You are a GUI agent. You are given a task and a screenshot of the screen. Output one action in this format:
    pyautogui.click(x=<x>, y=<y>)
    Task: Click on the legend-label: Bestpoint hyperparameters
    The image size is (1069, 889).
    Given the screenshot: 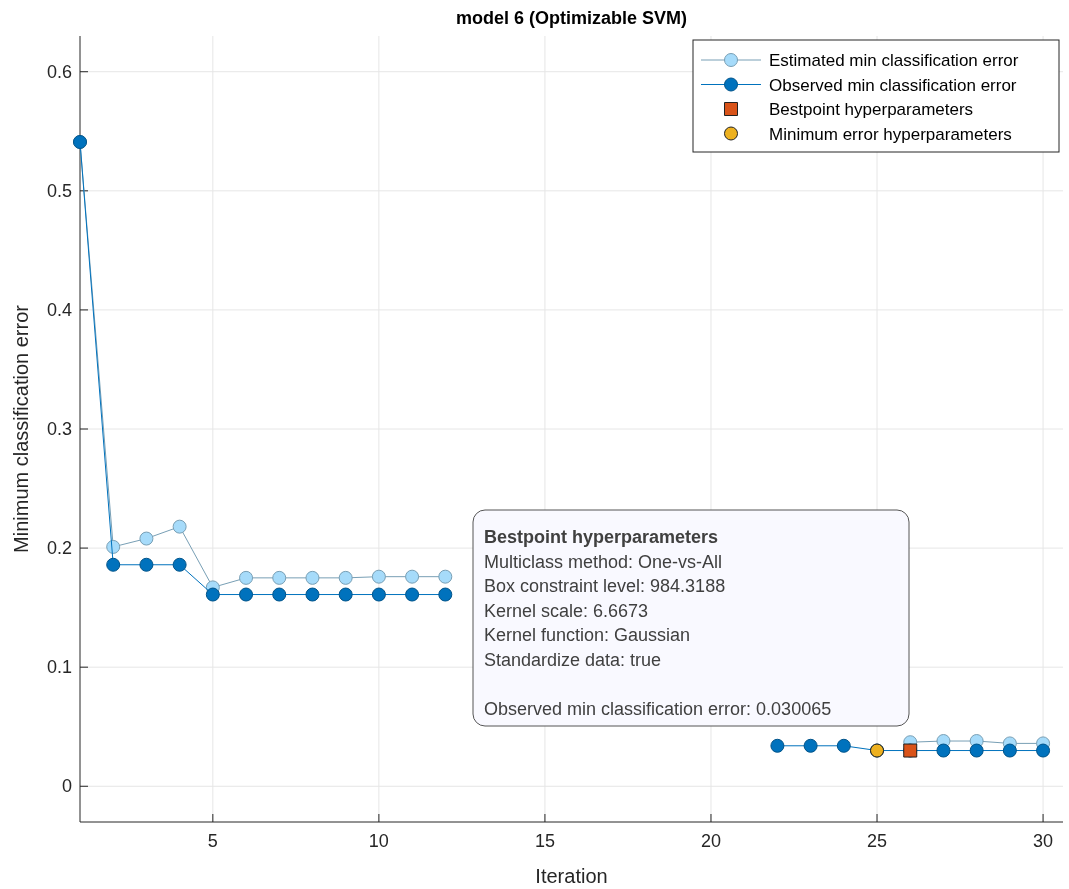 What is the action you would take?
    pyautogui.click(x=871, y=109)
    